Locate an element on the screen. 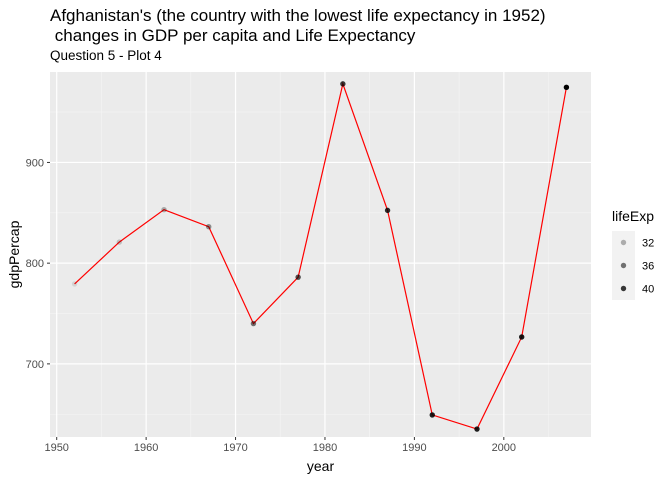 The width and height of the screenshot is (672, 480). legend-label: 32 is located at coordinates (648, 244).